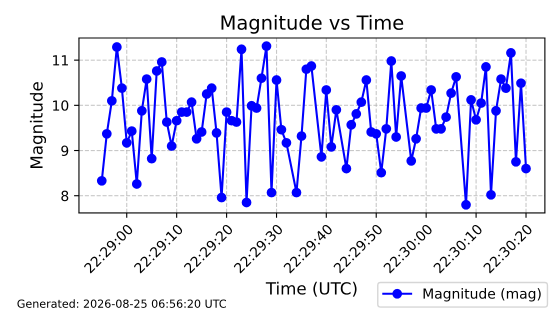 The image size is (560, 314). I want to click on y-tick-label: 10, so click(60, 105).